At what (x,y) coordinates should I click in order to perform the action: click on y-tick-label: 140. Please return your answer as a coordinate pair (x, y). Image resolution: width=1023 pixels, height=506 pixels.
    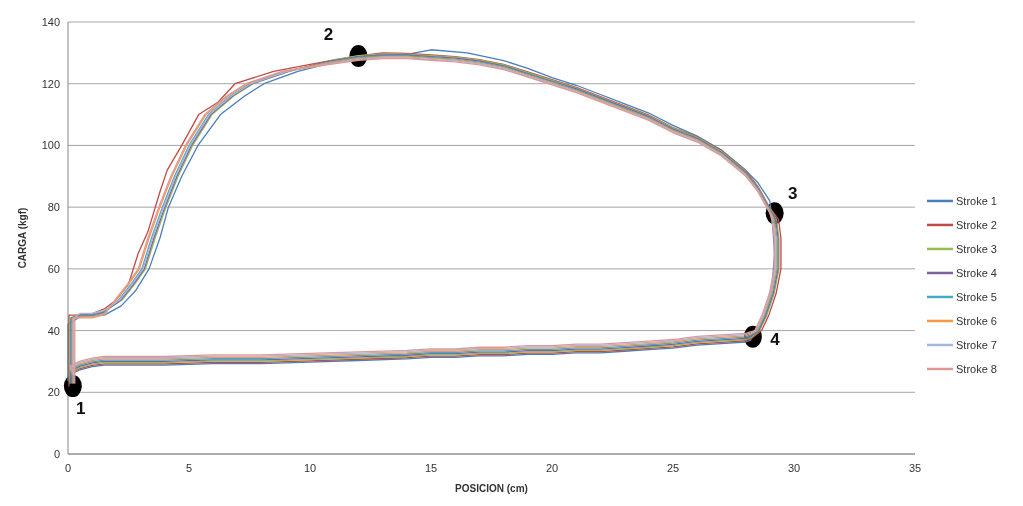
    Looking at the image, I should click on (50, 22).